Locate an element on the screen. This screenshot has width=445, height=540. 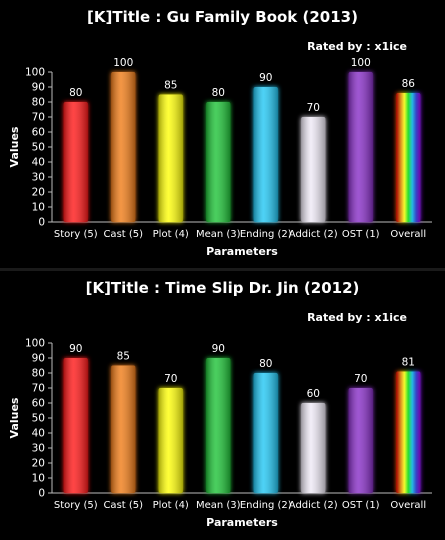
bar-group: 86 is located at coordinates (408, 150).